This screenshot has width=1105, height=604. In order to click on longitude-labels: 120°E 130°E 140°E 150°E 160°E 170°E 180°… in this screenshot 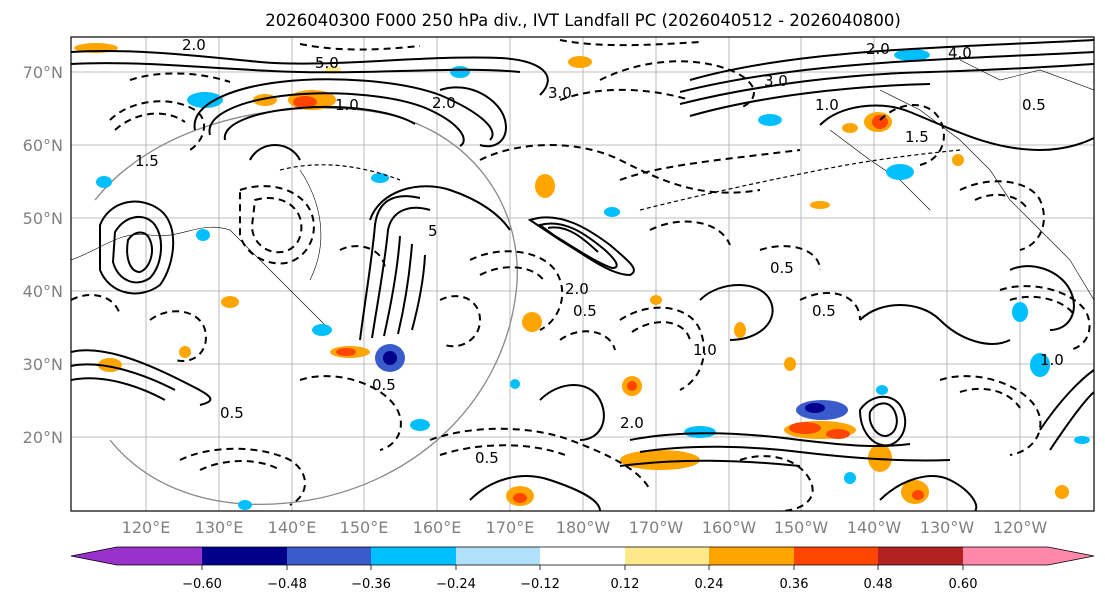, I will do `click(585, 527)`.